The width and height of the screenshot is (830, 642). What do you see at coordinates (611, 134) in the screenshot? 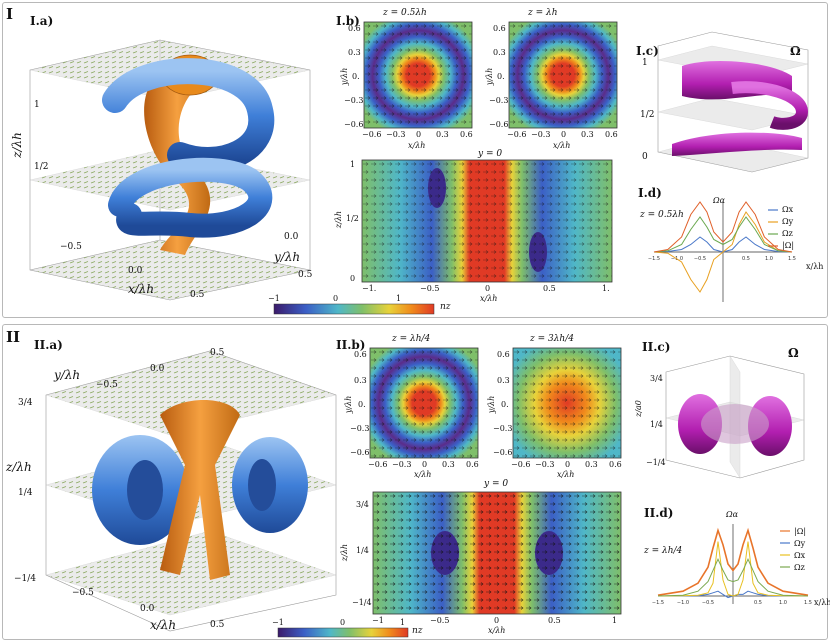
I see `panel-Ib-r-xt-4: 0.6` at bounding box center [611, 134].